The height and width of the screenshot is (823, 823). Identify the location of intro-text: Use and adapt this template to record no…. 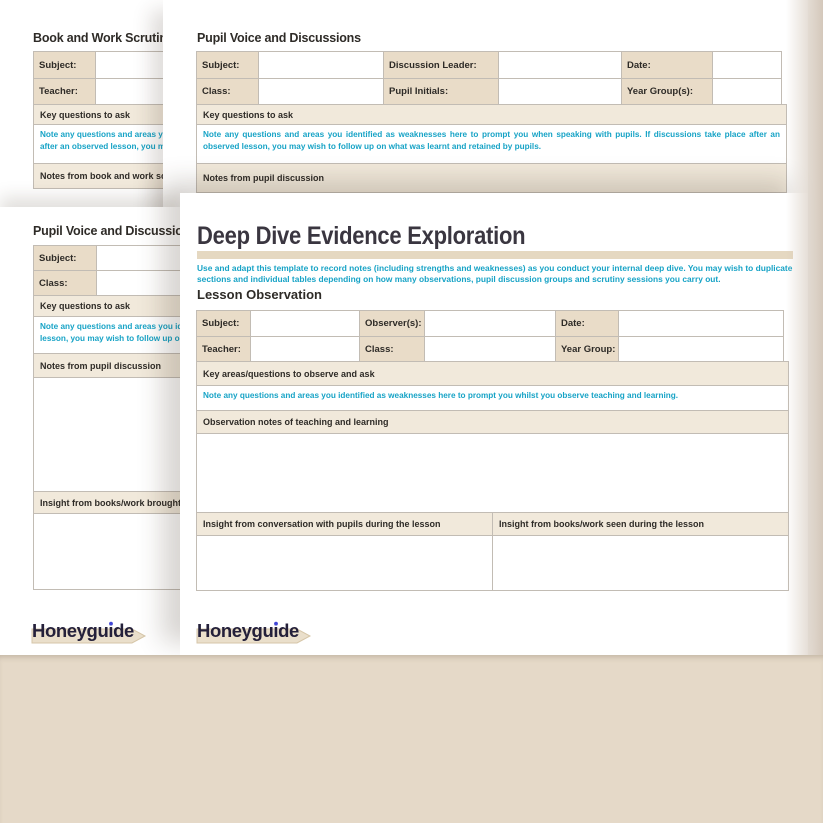
(495, 273).